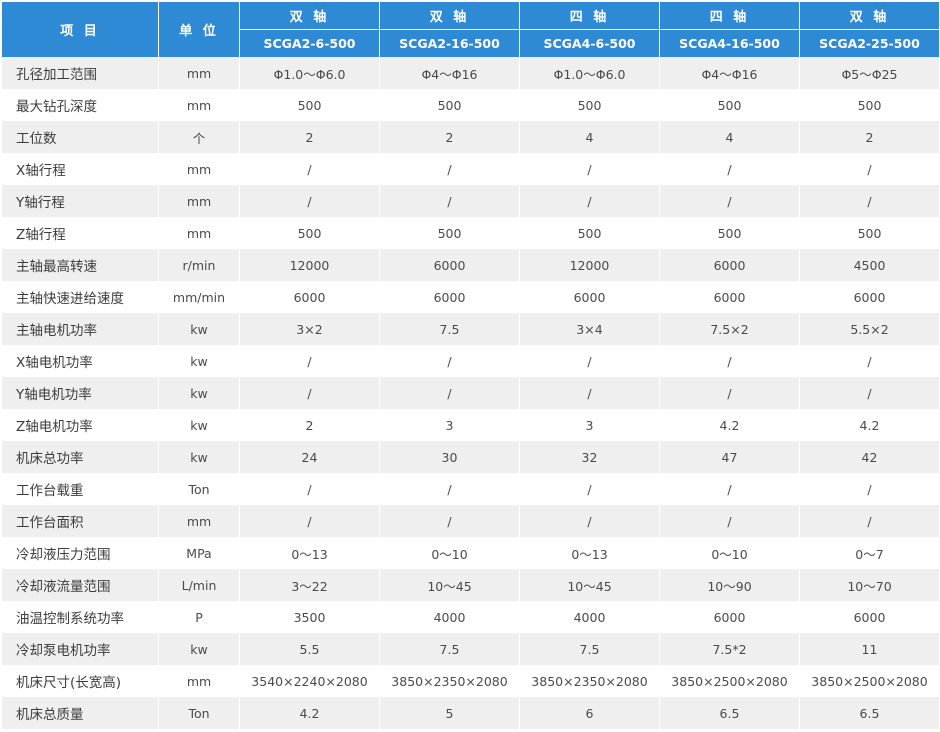 The image size is (940, 732). Describe the element at coordinates (309, 329) in the screenshot. I see `spec-value: 3×2` at that location.